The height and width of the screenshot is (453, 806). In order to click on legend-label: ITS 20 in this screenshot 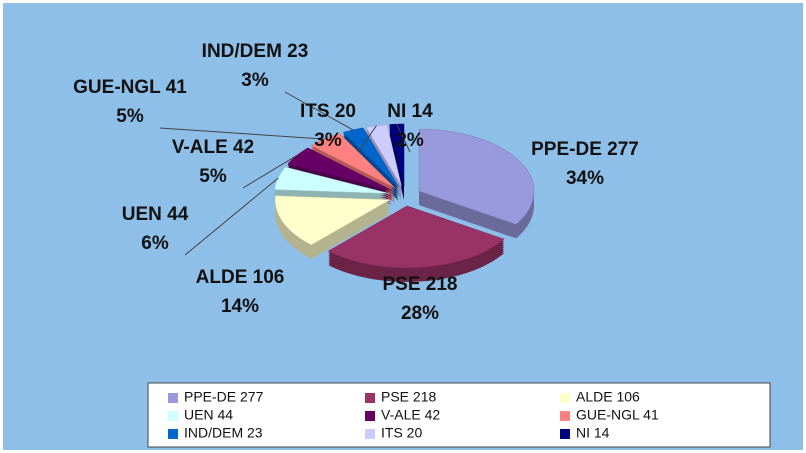, I will do `click(401, 433)`.